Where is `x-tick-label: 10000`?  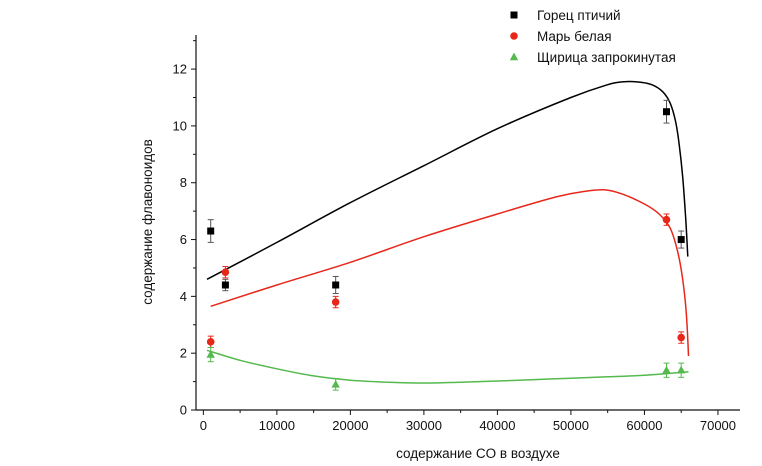
x-tick-label: 10000 is located at coordinates (277, 425).